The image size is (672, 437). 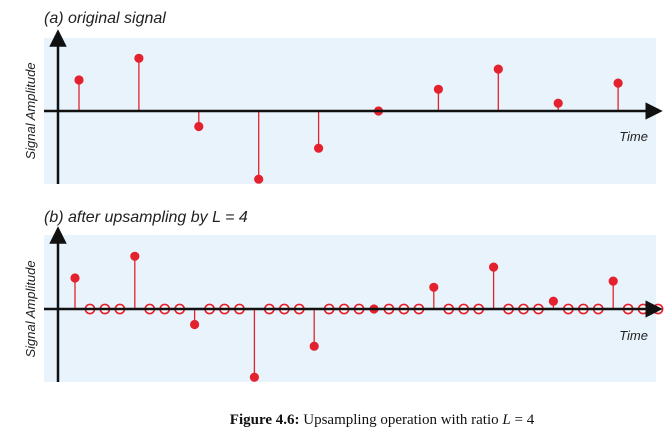 What do you see at coordinates (658, 309) in the screenshot?
I see `panel-b-zero-sample-marker` at bounding box center [658, 309].